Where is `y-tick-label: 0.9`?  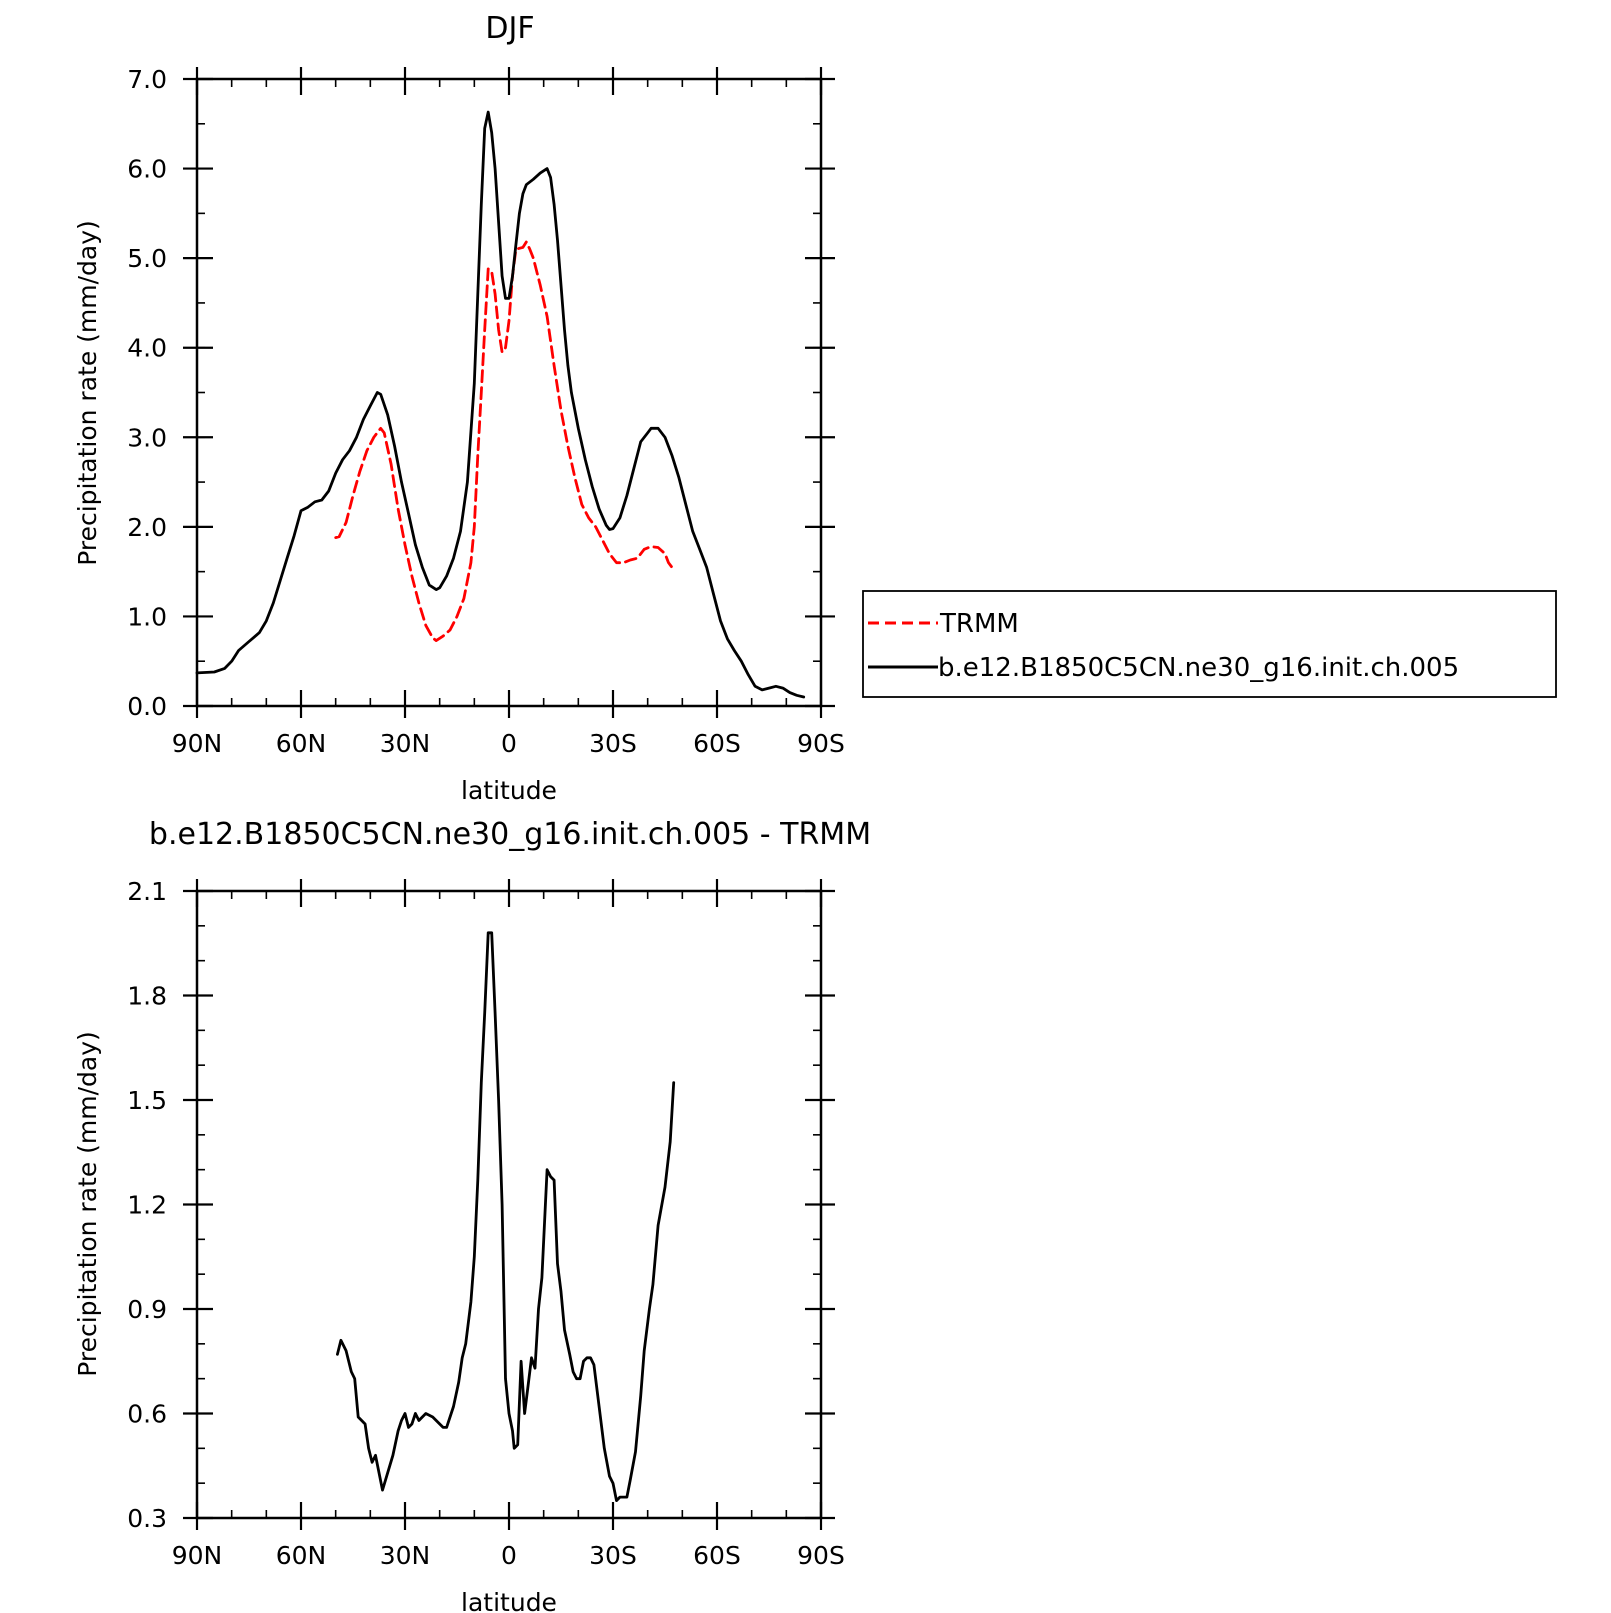
y-tick-label: 0.9 is located at coordinates (147, 1309).